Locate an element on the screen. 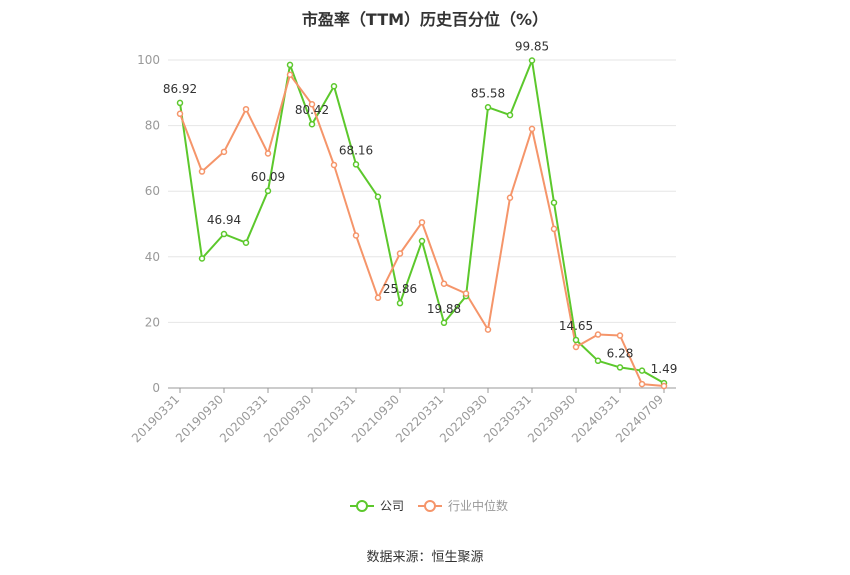 The width and height of the screenshot is (850, 575). data-label: 85.58 is located at coordinates (488, 93).